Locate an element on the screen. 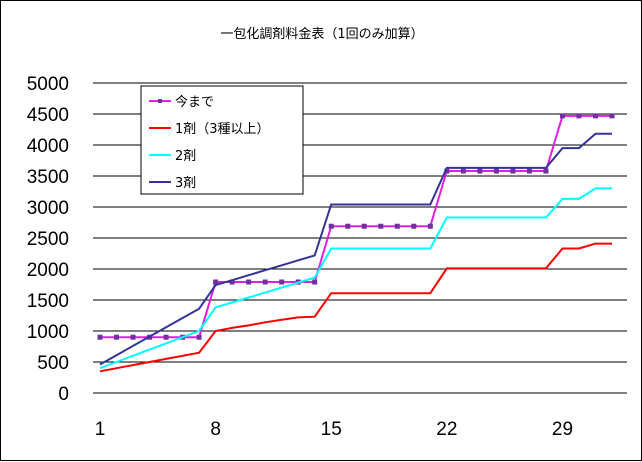 The height and width of the screenshot is (462, 642). x-tick-label: 15 is located at coordinates (331, 429).